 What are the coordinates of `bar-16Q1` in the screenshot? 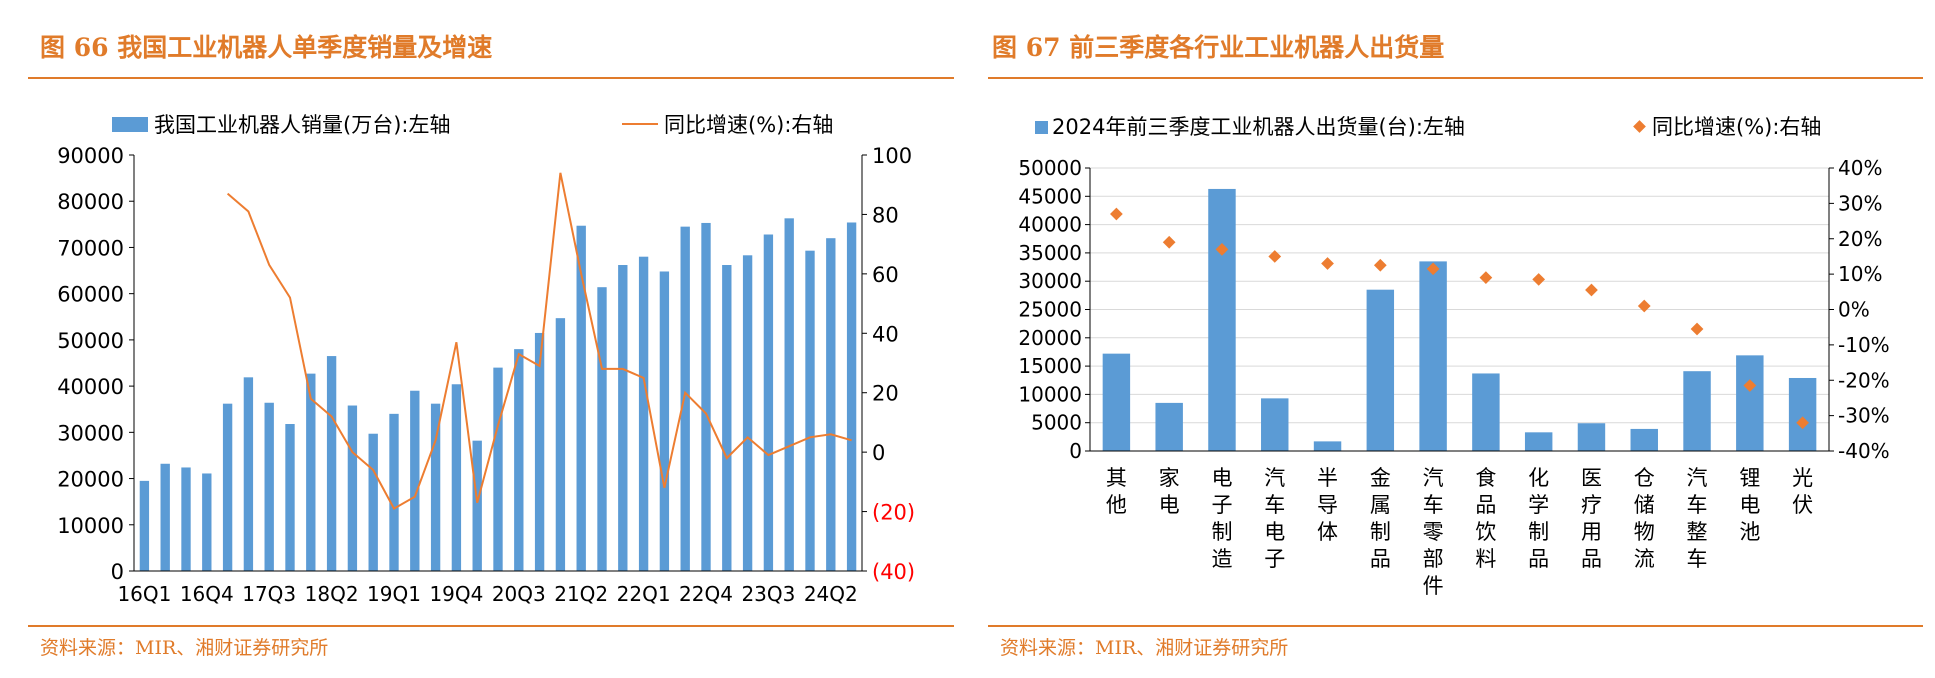 It's located at (144, 525).